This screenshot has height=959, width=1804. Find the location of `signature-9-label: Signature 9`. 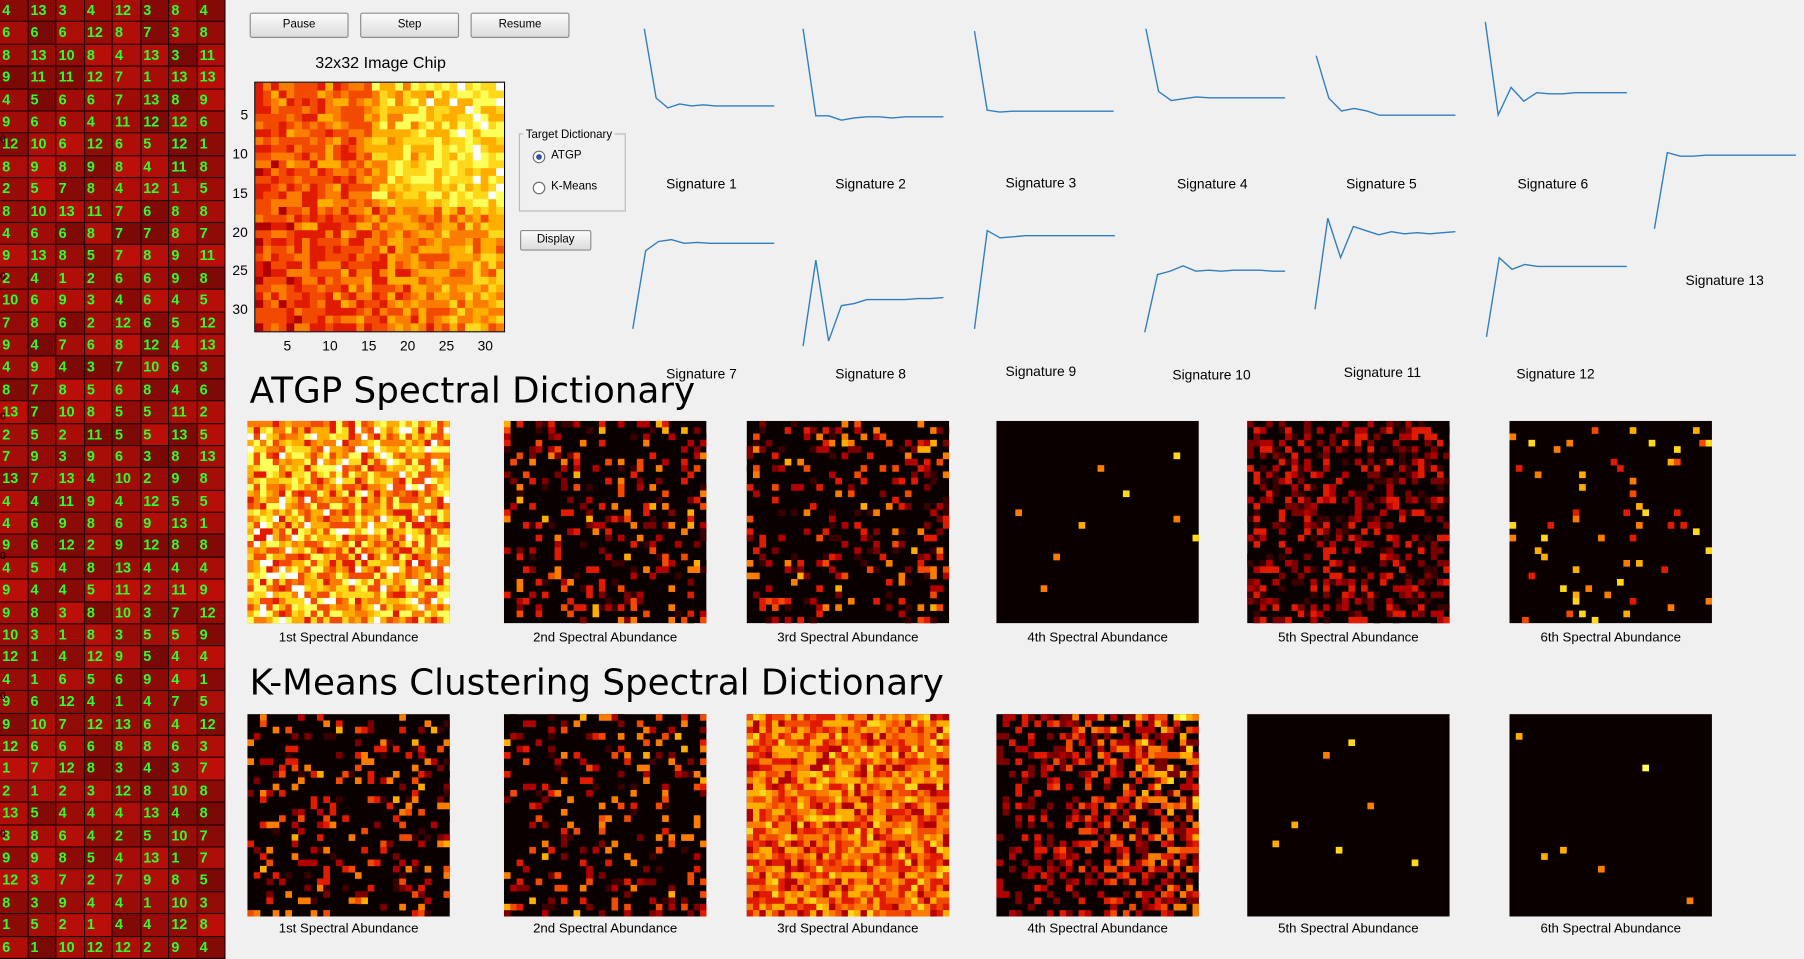

signature-9-label: Signature 9 is located at coordinates (1041, 371).